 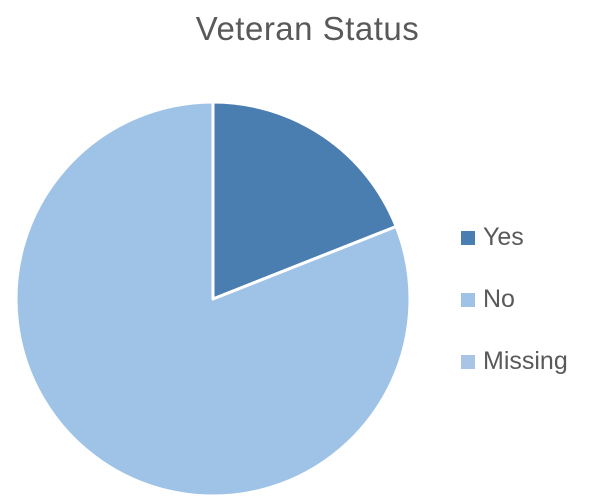 What do you see at coordinates (503, 237) in the screenshot?
I see `legend-label-yes: Yes` at bounding box center [503, 237].